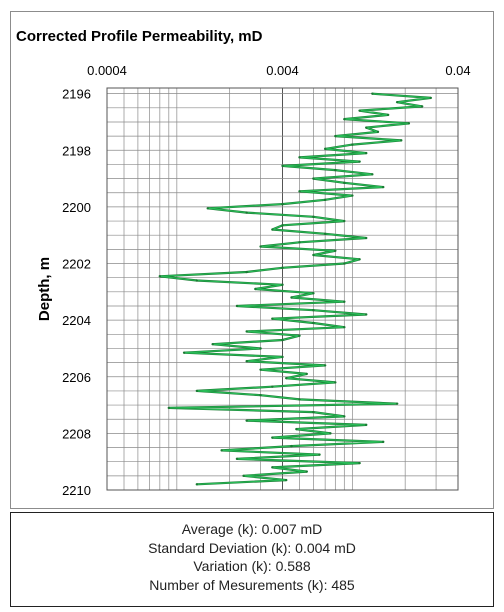  Describe the element at coordinates (252, 547) in the screenshot. I see `stat-std-dev: Standard Deviation (k): 0.004 mD` at that location.